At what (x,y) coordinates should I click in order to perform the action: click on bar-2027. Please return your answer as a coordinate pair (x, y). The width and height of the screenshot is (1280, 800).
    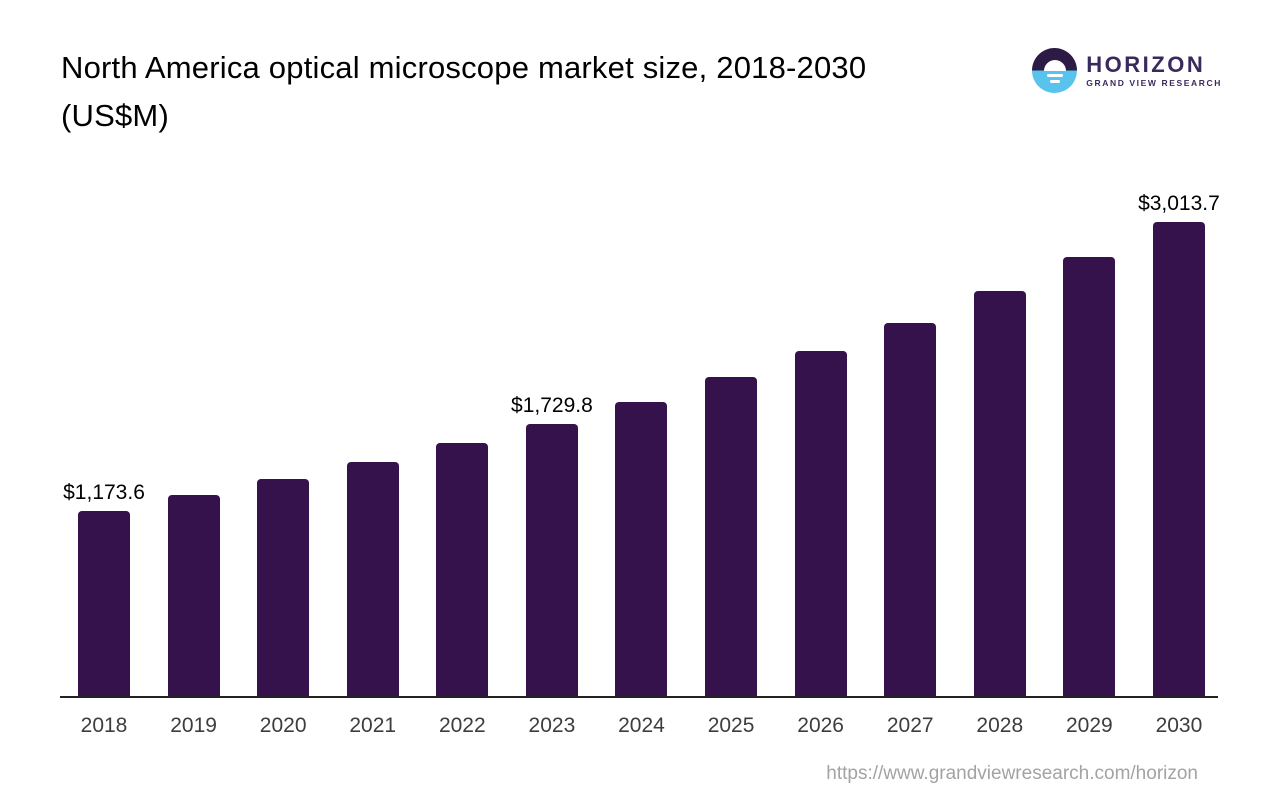
    Looking at the image, I should click on (910, 509).